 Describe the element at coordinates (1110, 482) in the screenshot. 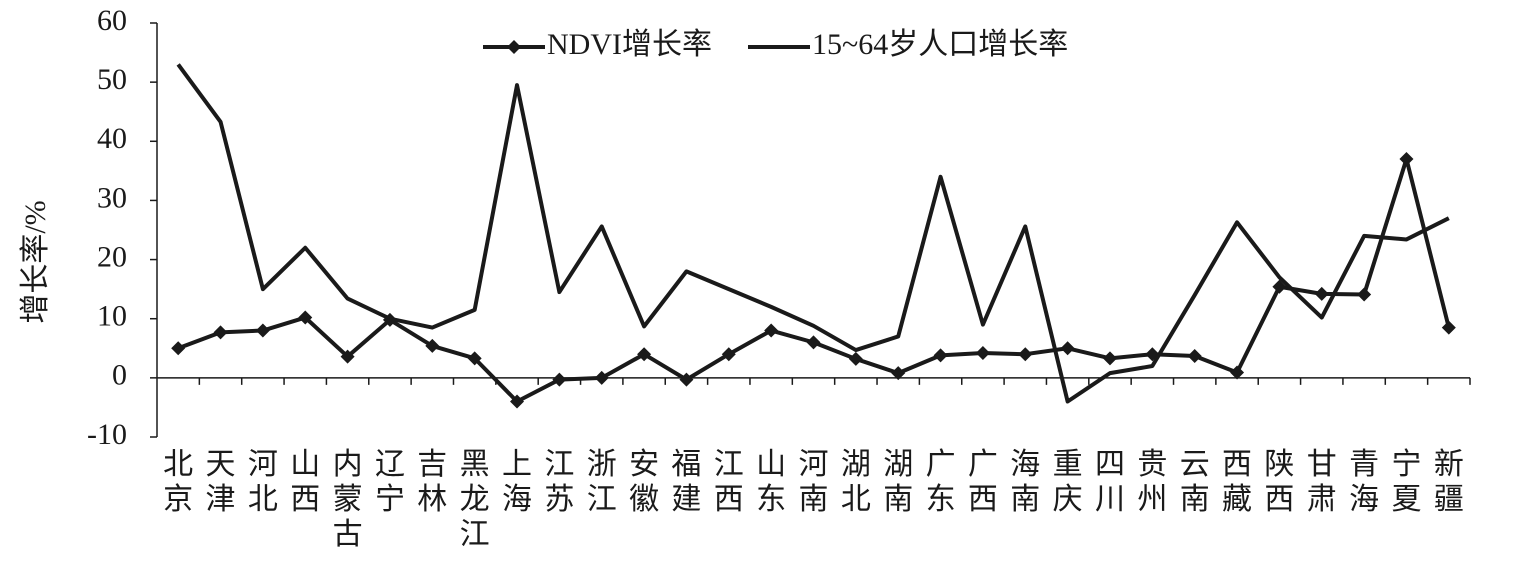

I see `x-tick-label: 四川` at that location.